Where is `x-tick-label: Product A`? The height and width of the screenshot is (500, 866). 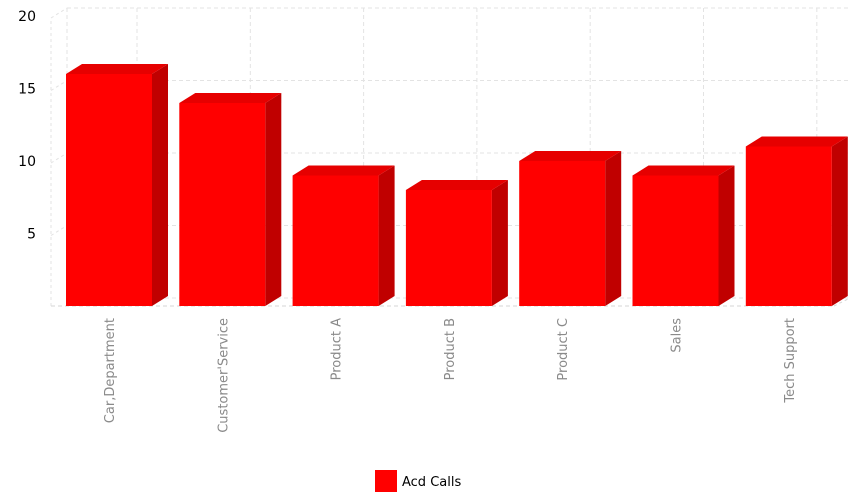 x-tick-label: Product A is located at coordinates (337, 349).